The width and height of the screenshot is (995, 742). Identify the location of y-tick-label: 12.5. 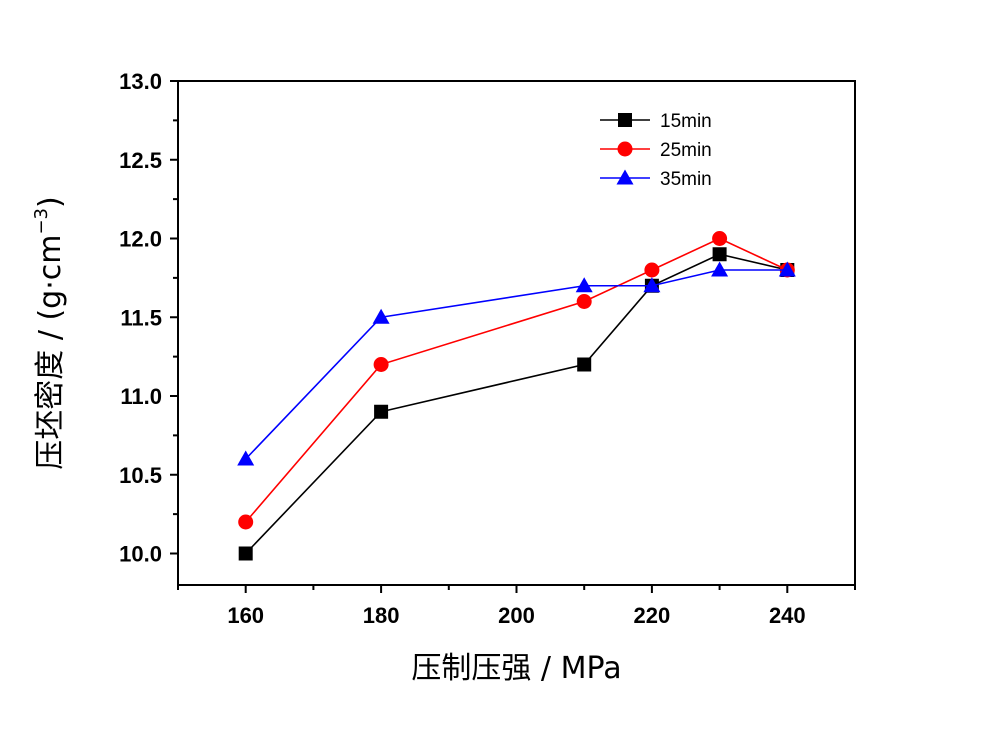
(140, 160).